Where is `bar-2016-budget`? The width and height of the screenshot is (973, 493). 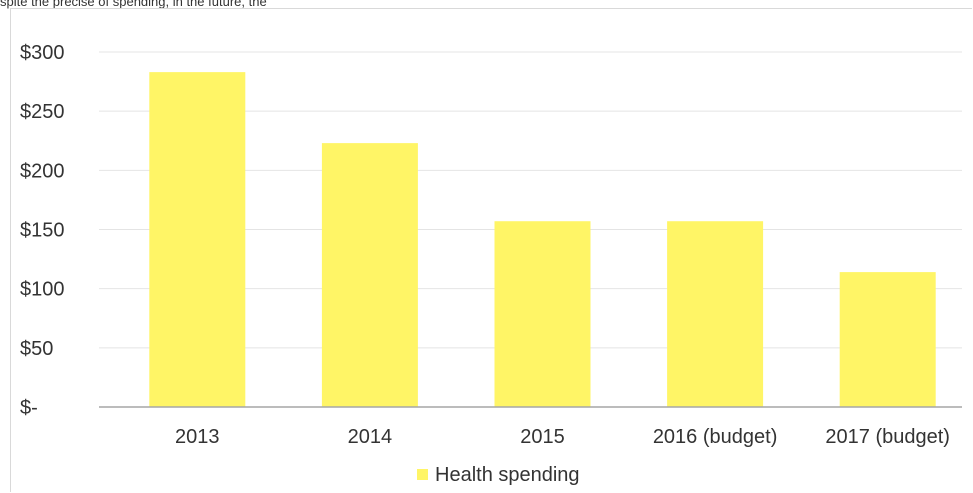
bar-2016-budget is located at coordinates (715, 314).